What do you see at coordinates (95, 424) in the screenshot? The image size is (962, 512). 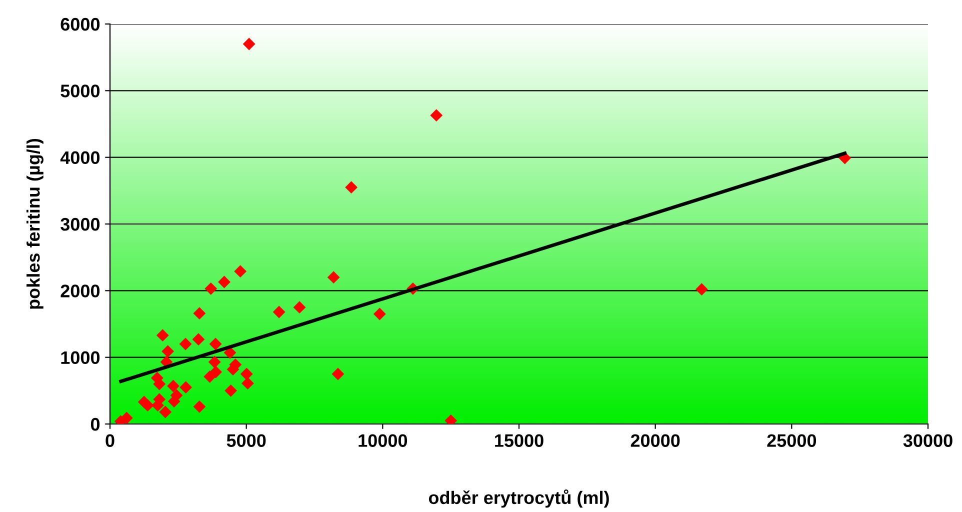 I see `y-tick-label: 0` at bounding box center [95, 424].